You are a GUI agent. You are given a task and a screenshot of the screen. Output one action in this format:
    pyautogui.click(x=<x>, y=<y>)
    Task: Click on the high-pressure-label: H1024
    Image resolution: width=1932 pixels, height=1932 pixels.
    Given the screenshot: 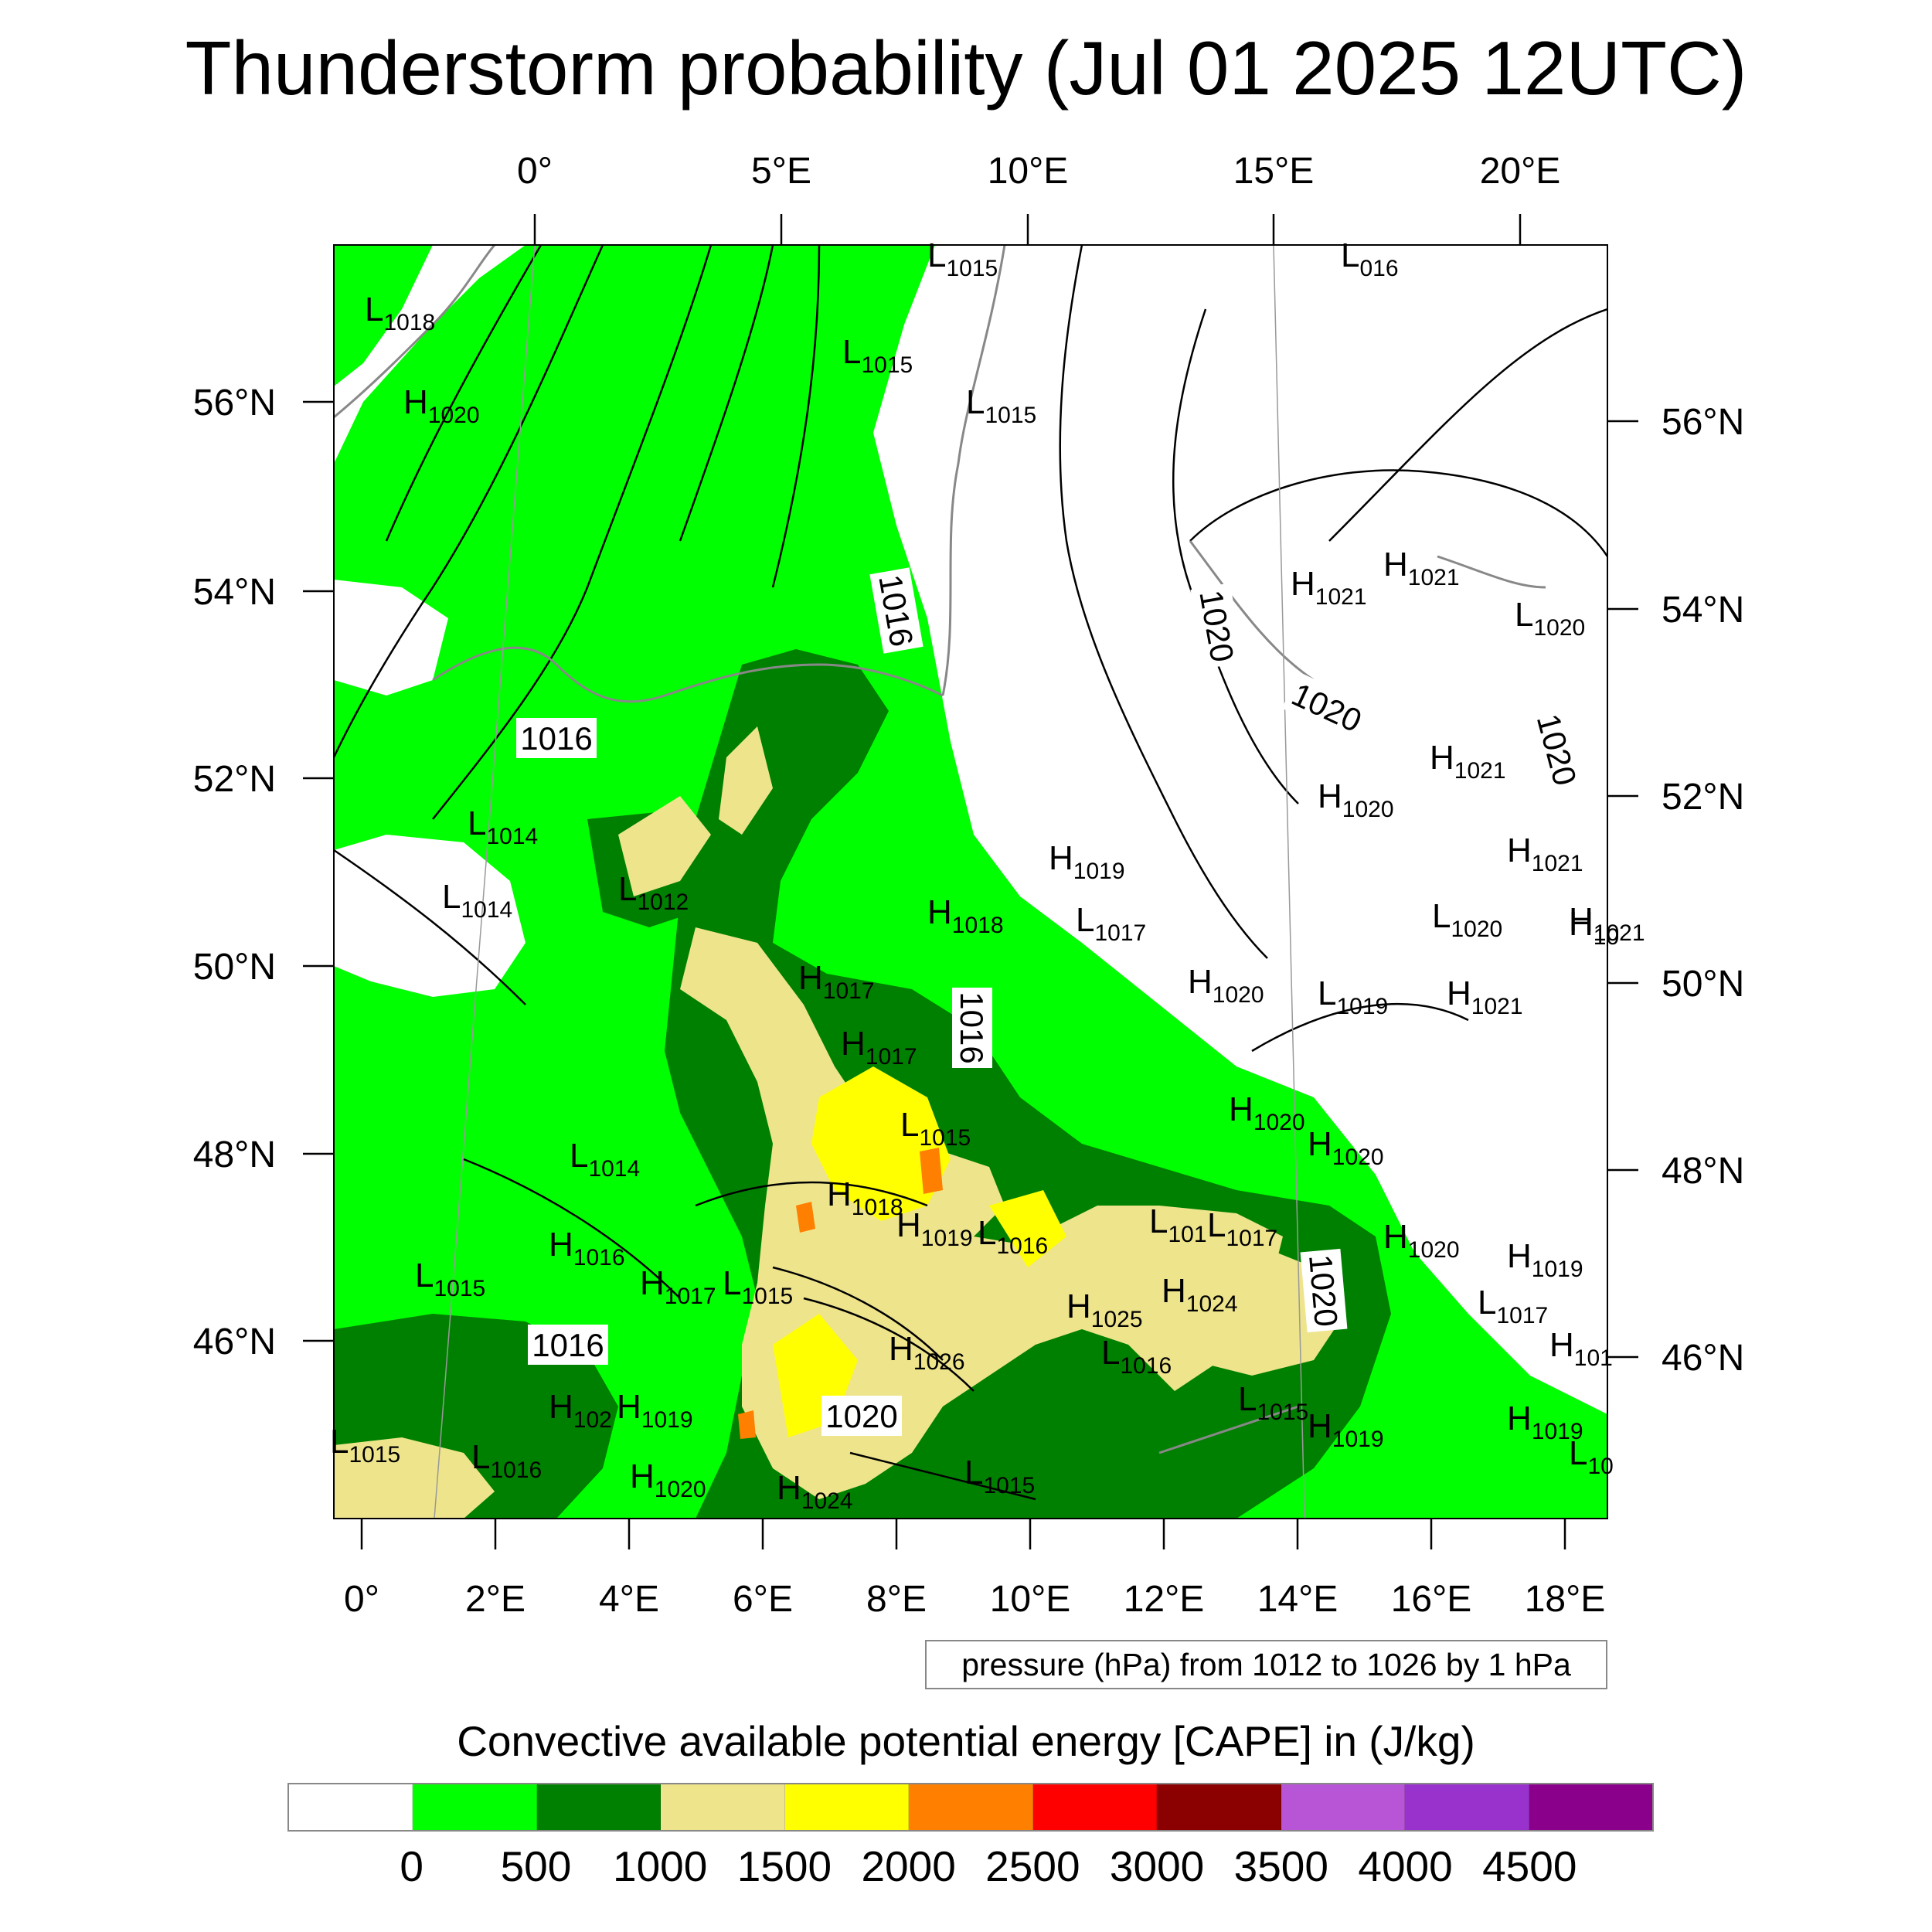 What is the action you would take?
    pyautogui.click(x=815, y=1491)
    